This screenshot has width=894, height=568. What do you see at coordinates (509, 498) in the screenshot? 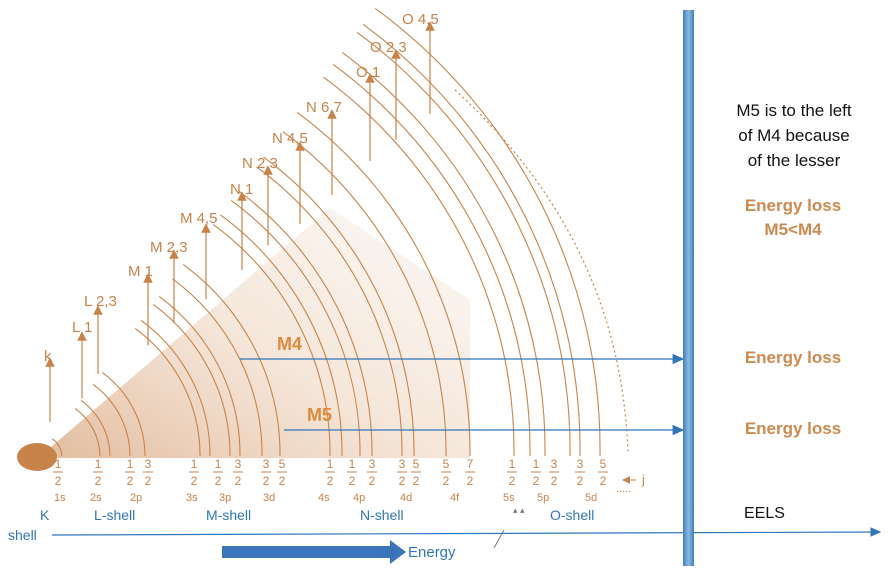
I see `orbital-5s: 5s` at bounding box center [509, 498].